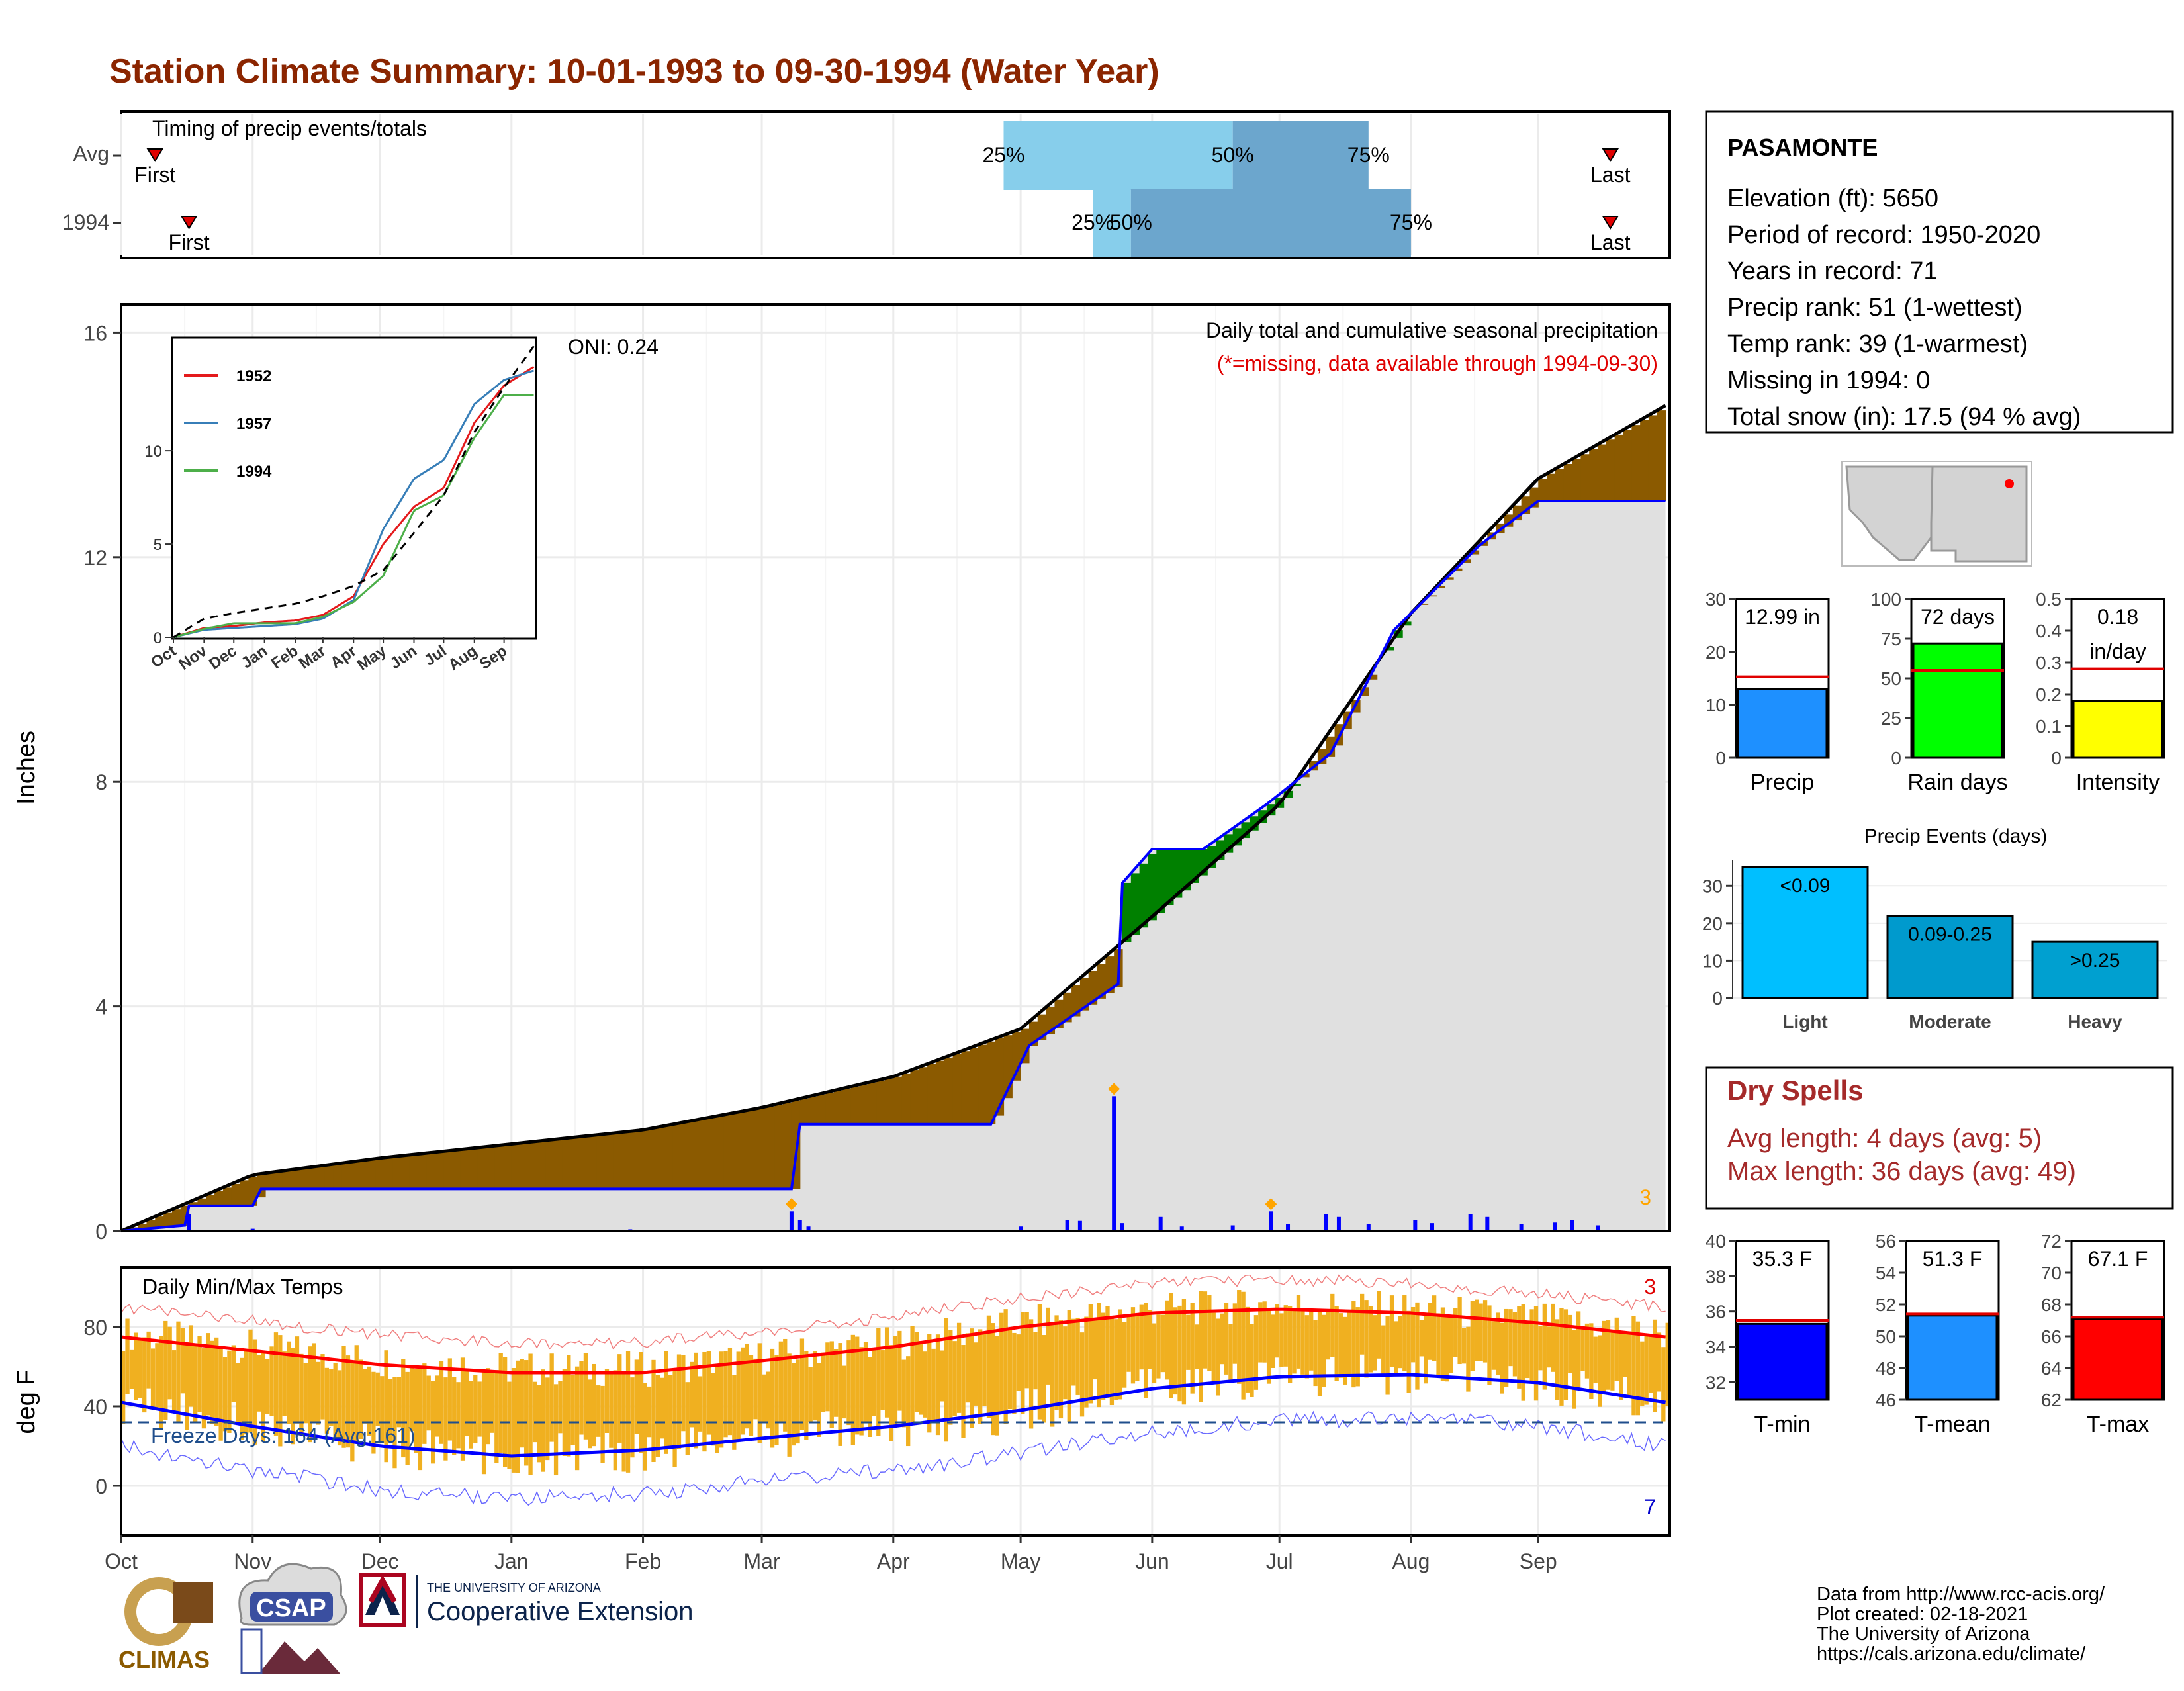  Describe the element at coordinates (1886, 1369) in the screenshot. I see `tmean-summary-ytick-label-1: 48` at that location.